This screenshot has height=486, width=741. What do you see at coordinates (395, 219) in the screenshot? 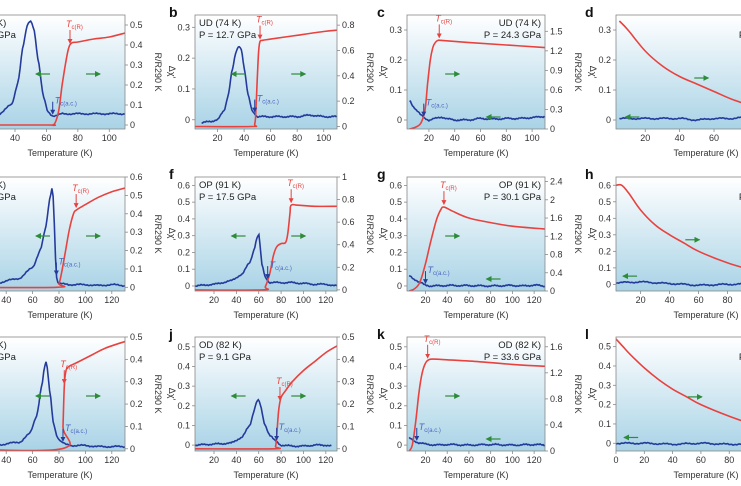
I see `y-left-tick-label: 0.4` at bounding box center [395, 219].